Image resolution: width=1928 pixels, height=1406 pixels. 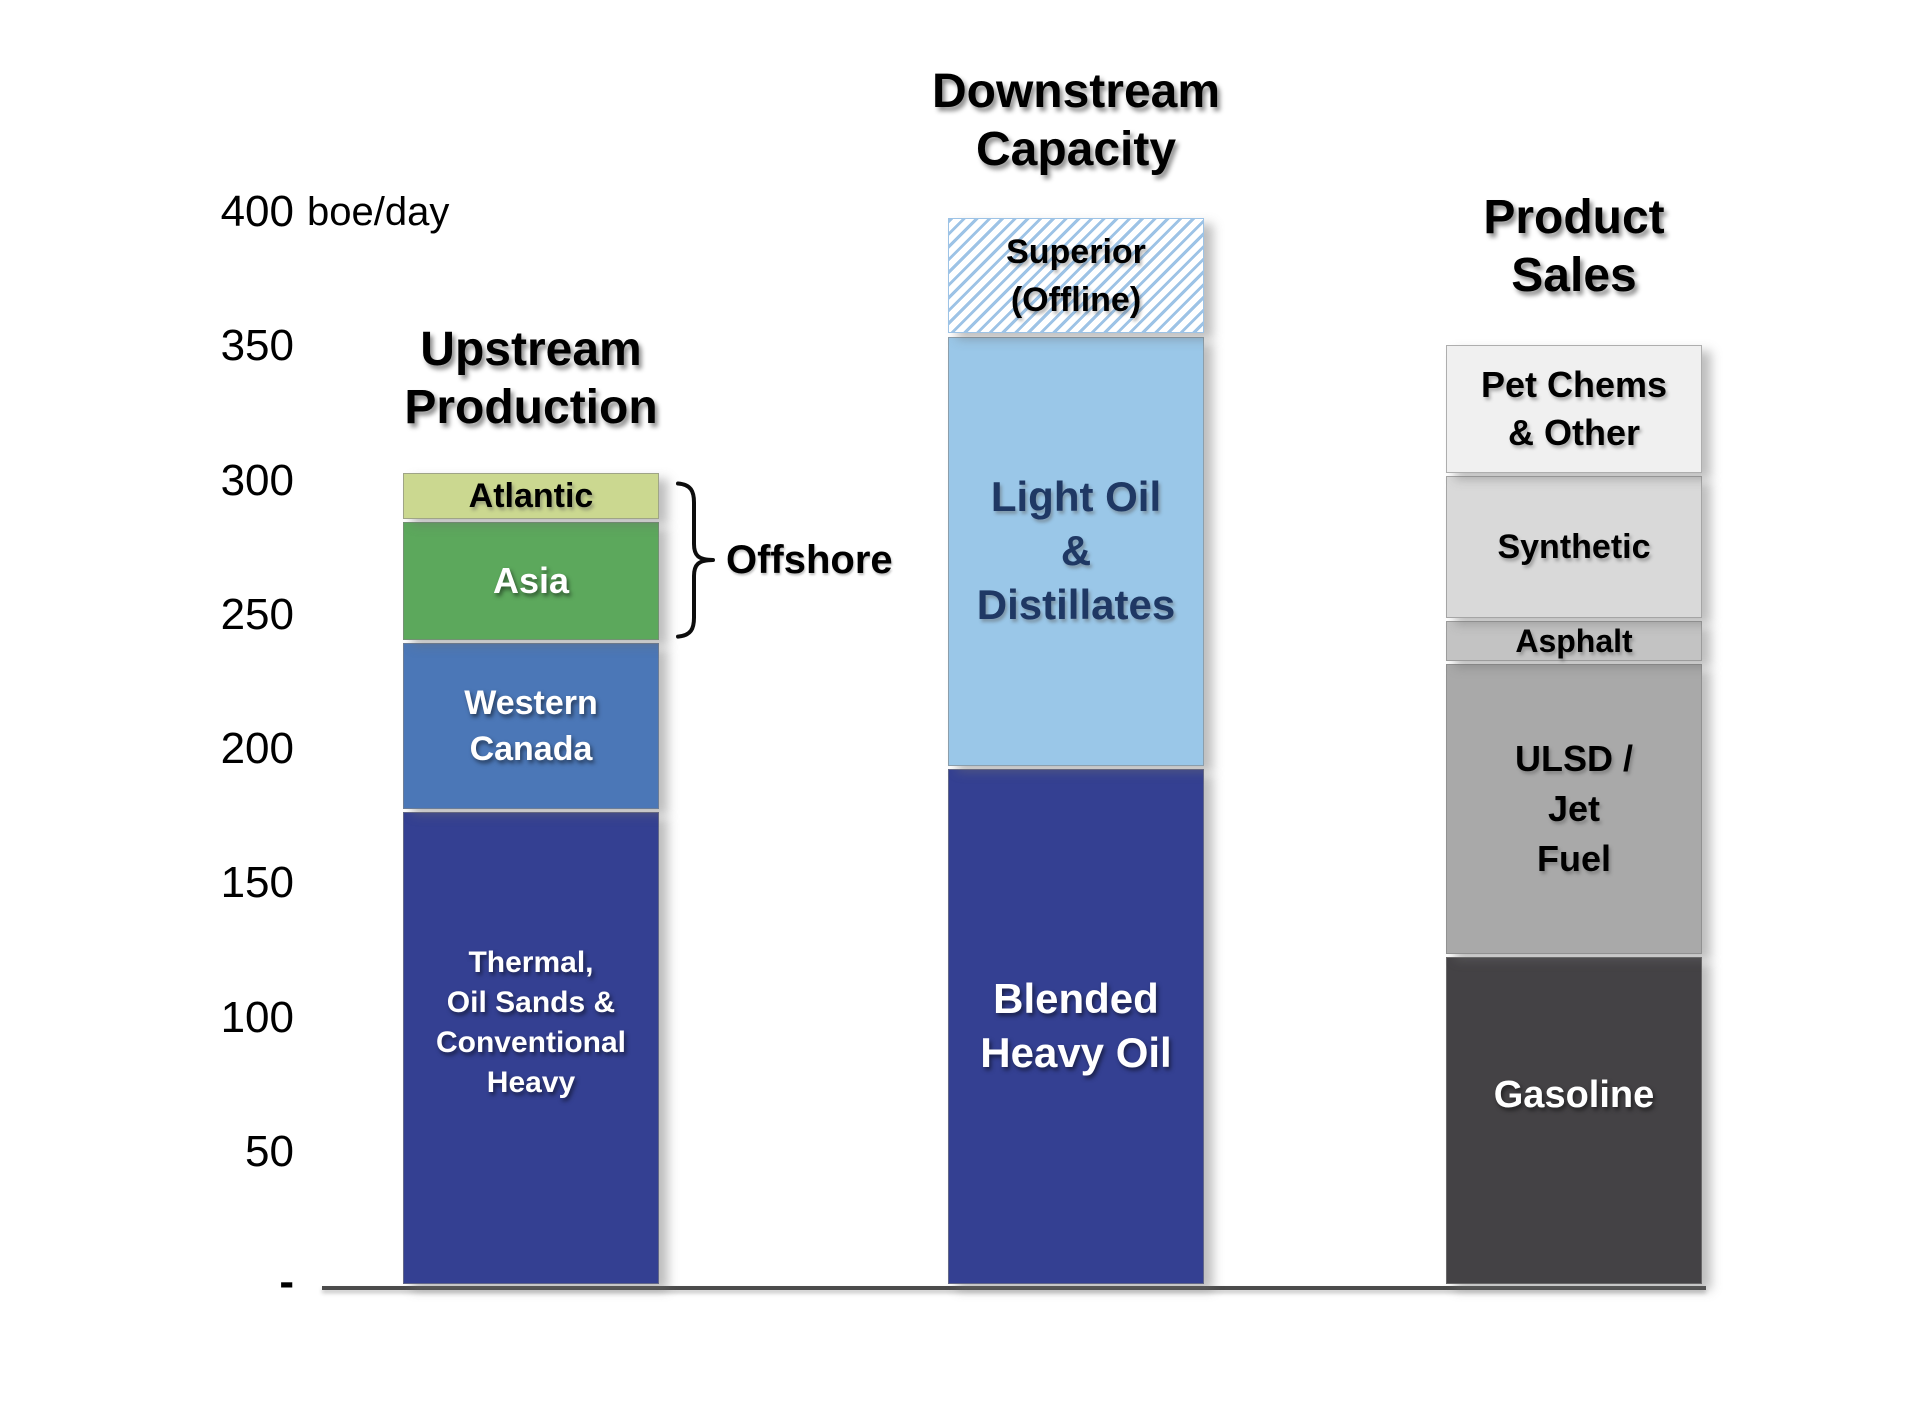 I want to click on segment-product-sales-4: Pet Chems & Other, so click(x=1574, y=409).